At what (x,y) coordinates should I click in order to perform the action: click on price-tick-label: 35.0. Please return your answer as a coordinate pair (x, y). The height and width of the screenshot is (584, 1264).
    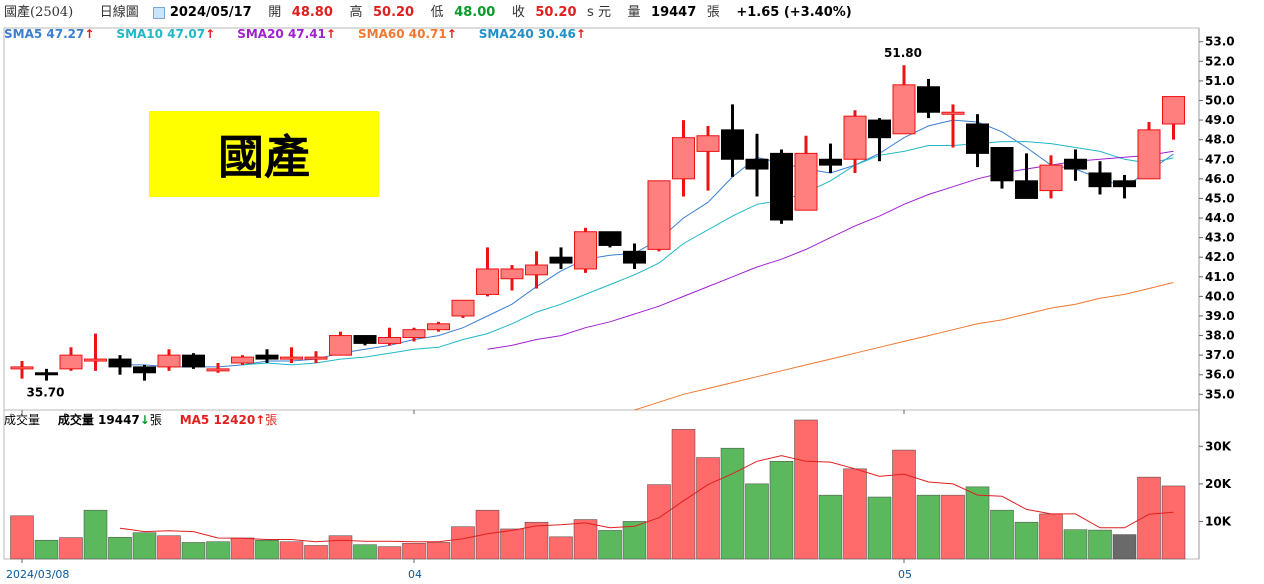
    Looking at the image, I should click on (1220, 394).